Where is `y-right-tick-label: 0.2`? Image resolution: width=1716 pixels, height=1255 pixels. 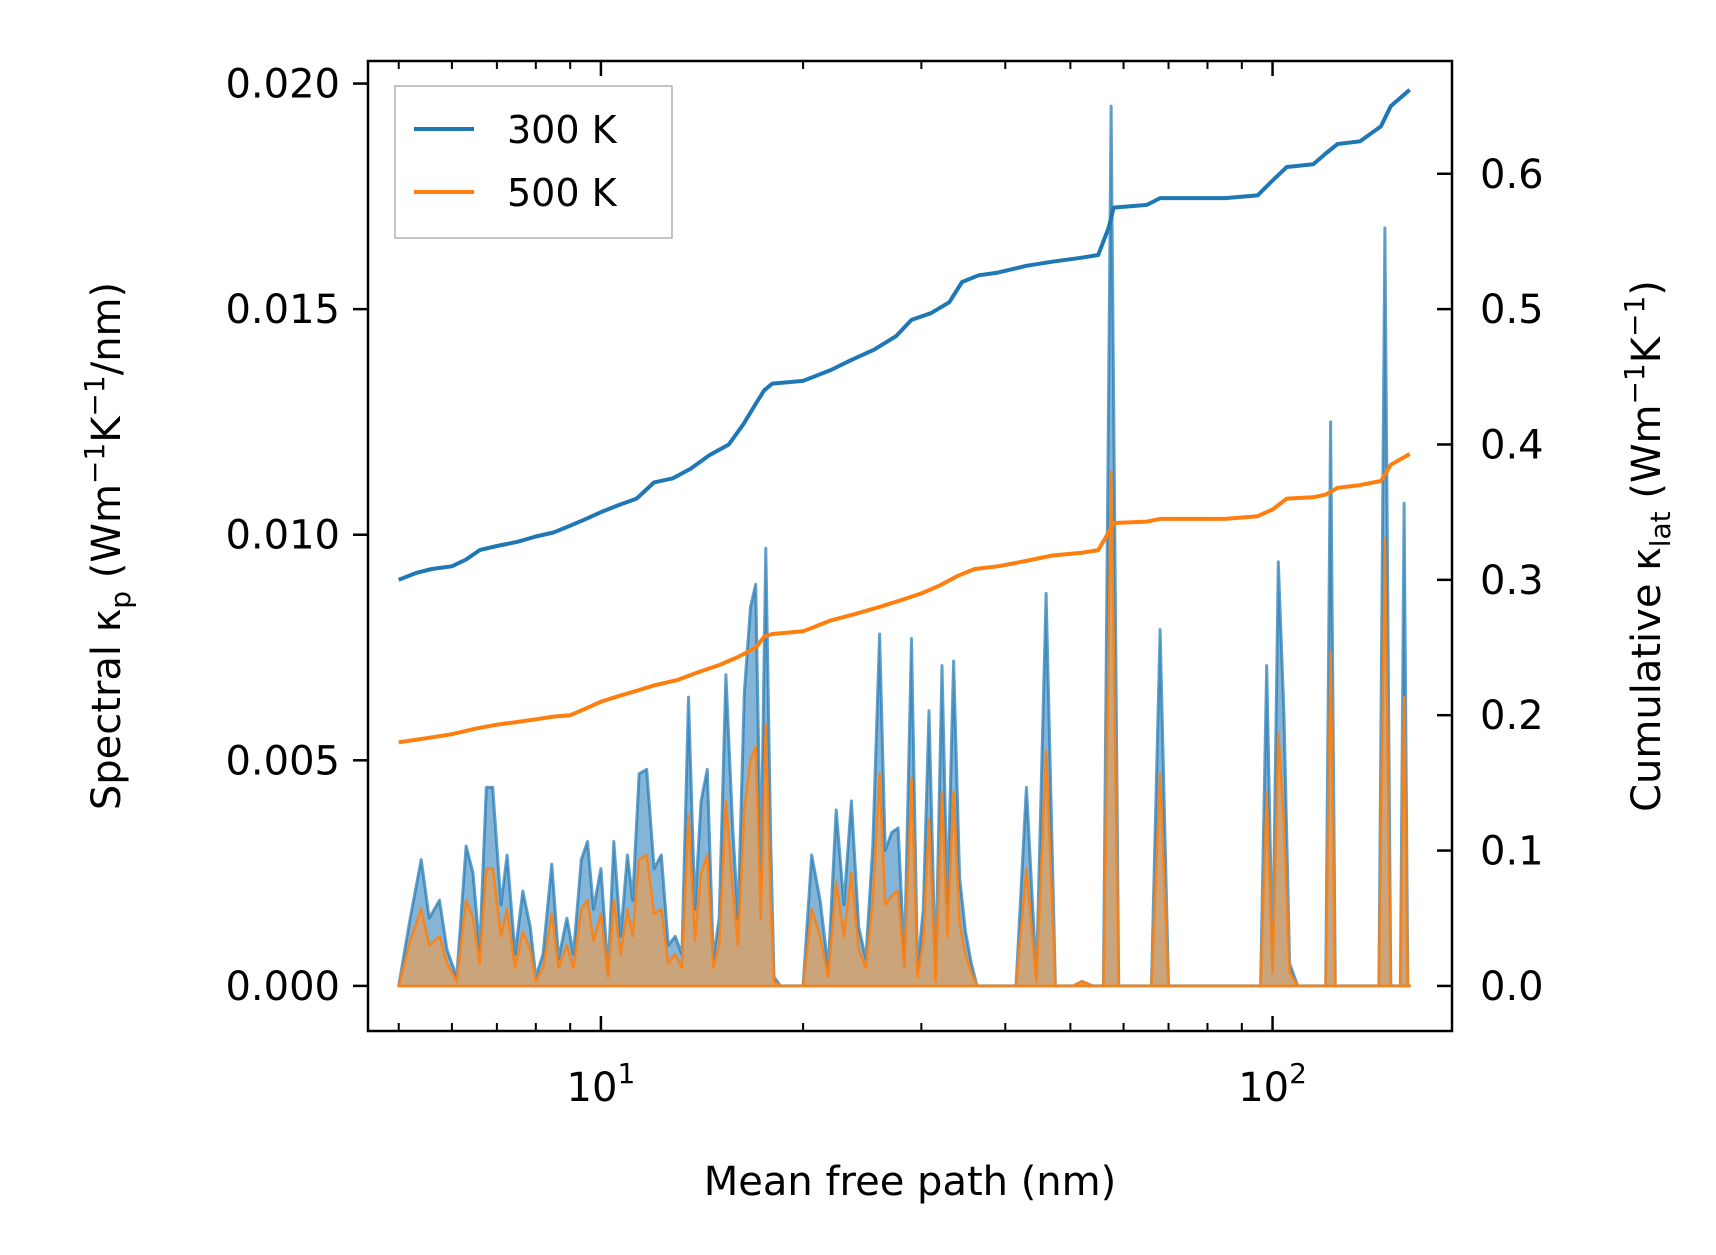
y-right-tick-label: 0.2 is located at coordinates (1512, 716).